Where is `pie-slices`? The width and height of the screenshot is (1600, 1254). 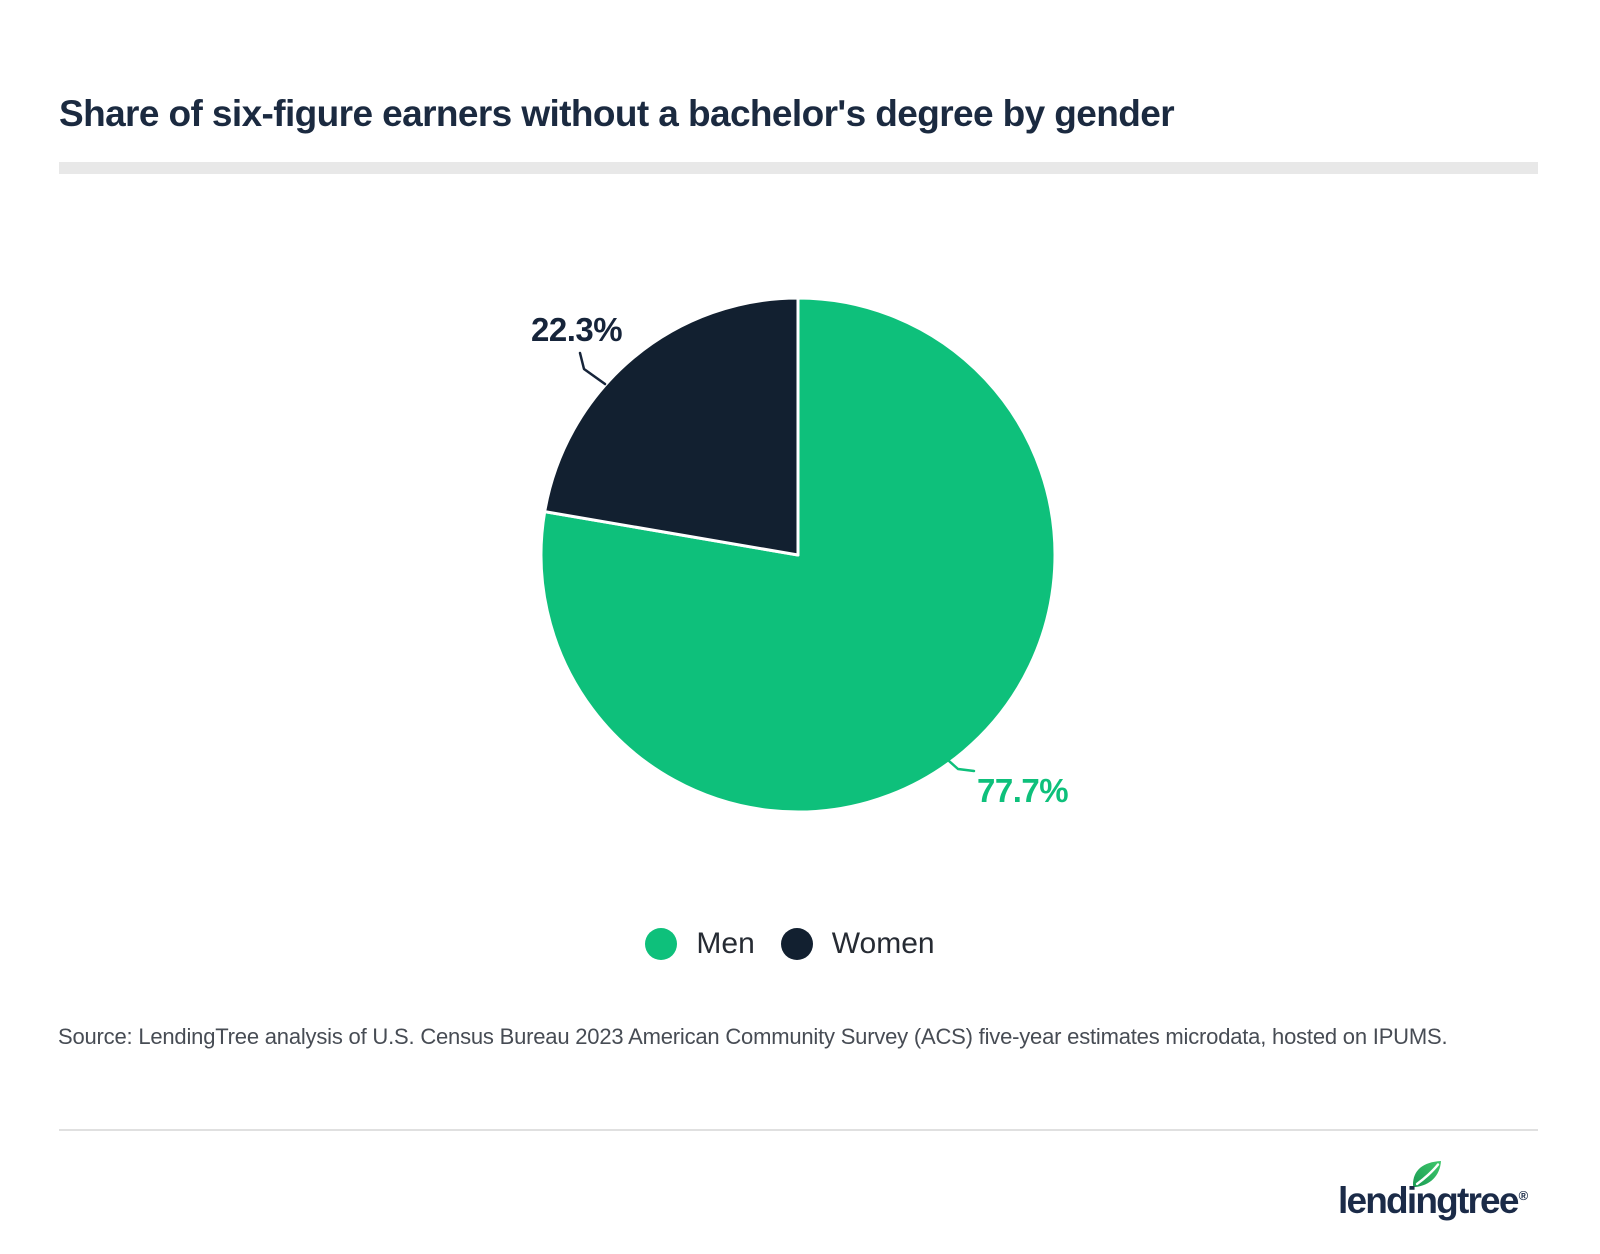
pie-slices is located at coordinates (798, 555).